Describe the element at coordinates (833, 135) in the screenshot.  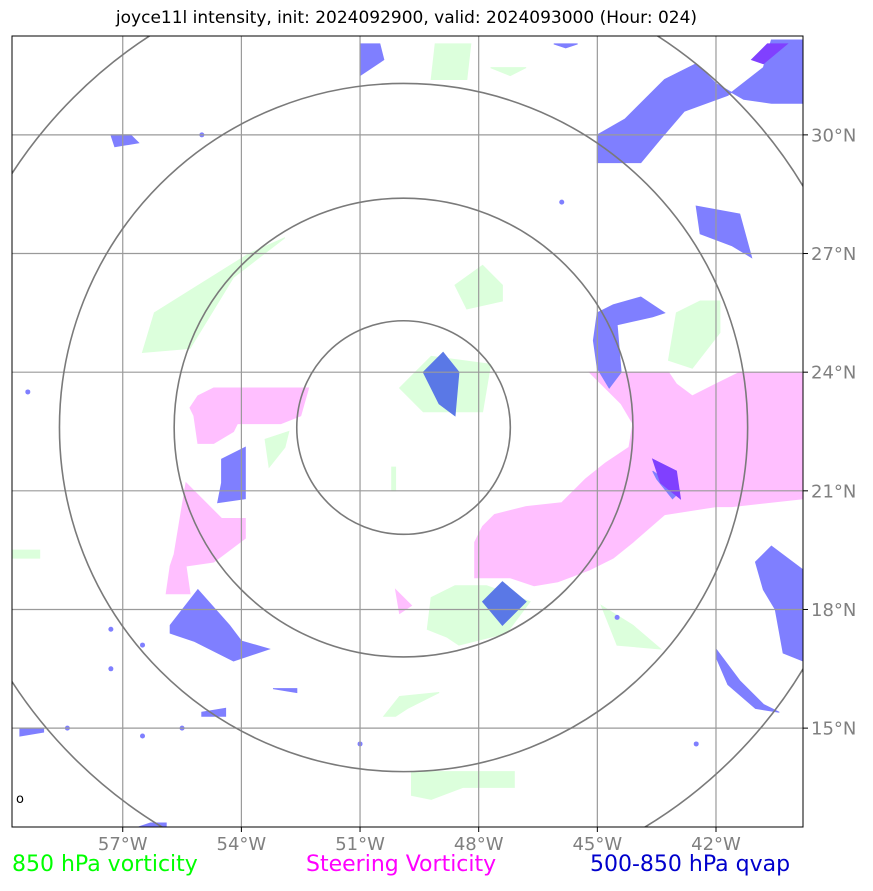
I see `y-tick-label: 30°N` at that location.